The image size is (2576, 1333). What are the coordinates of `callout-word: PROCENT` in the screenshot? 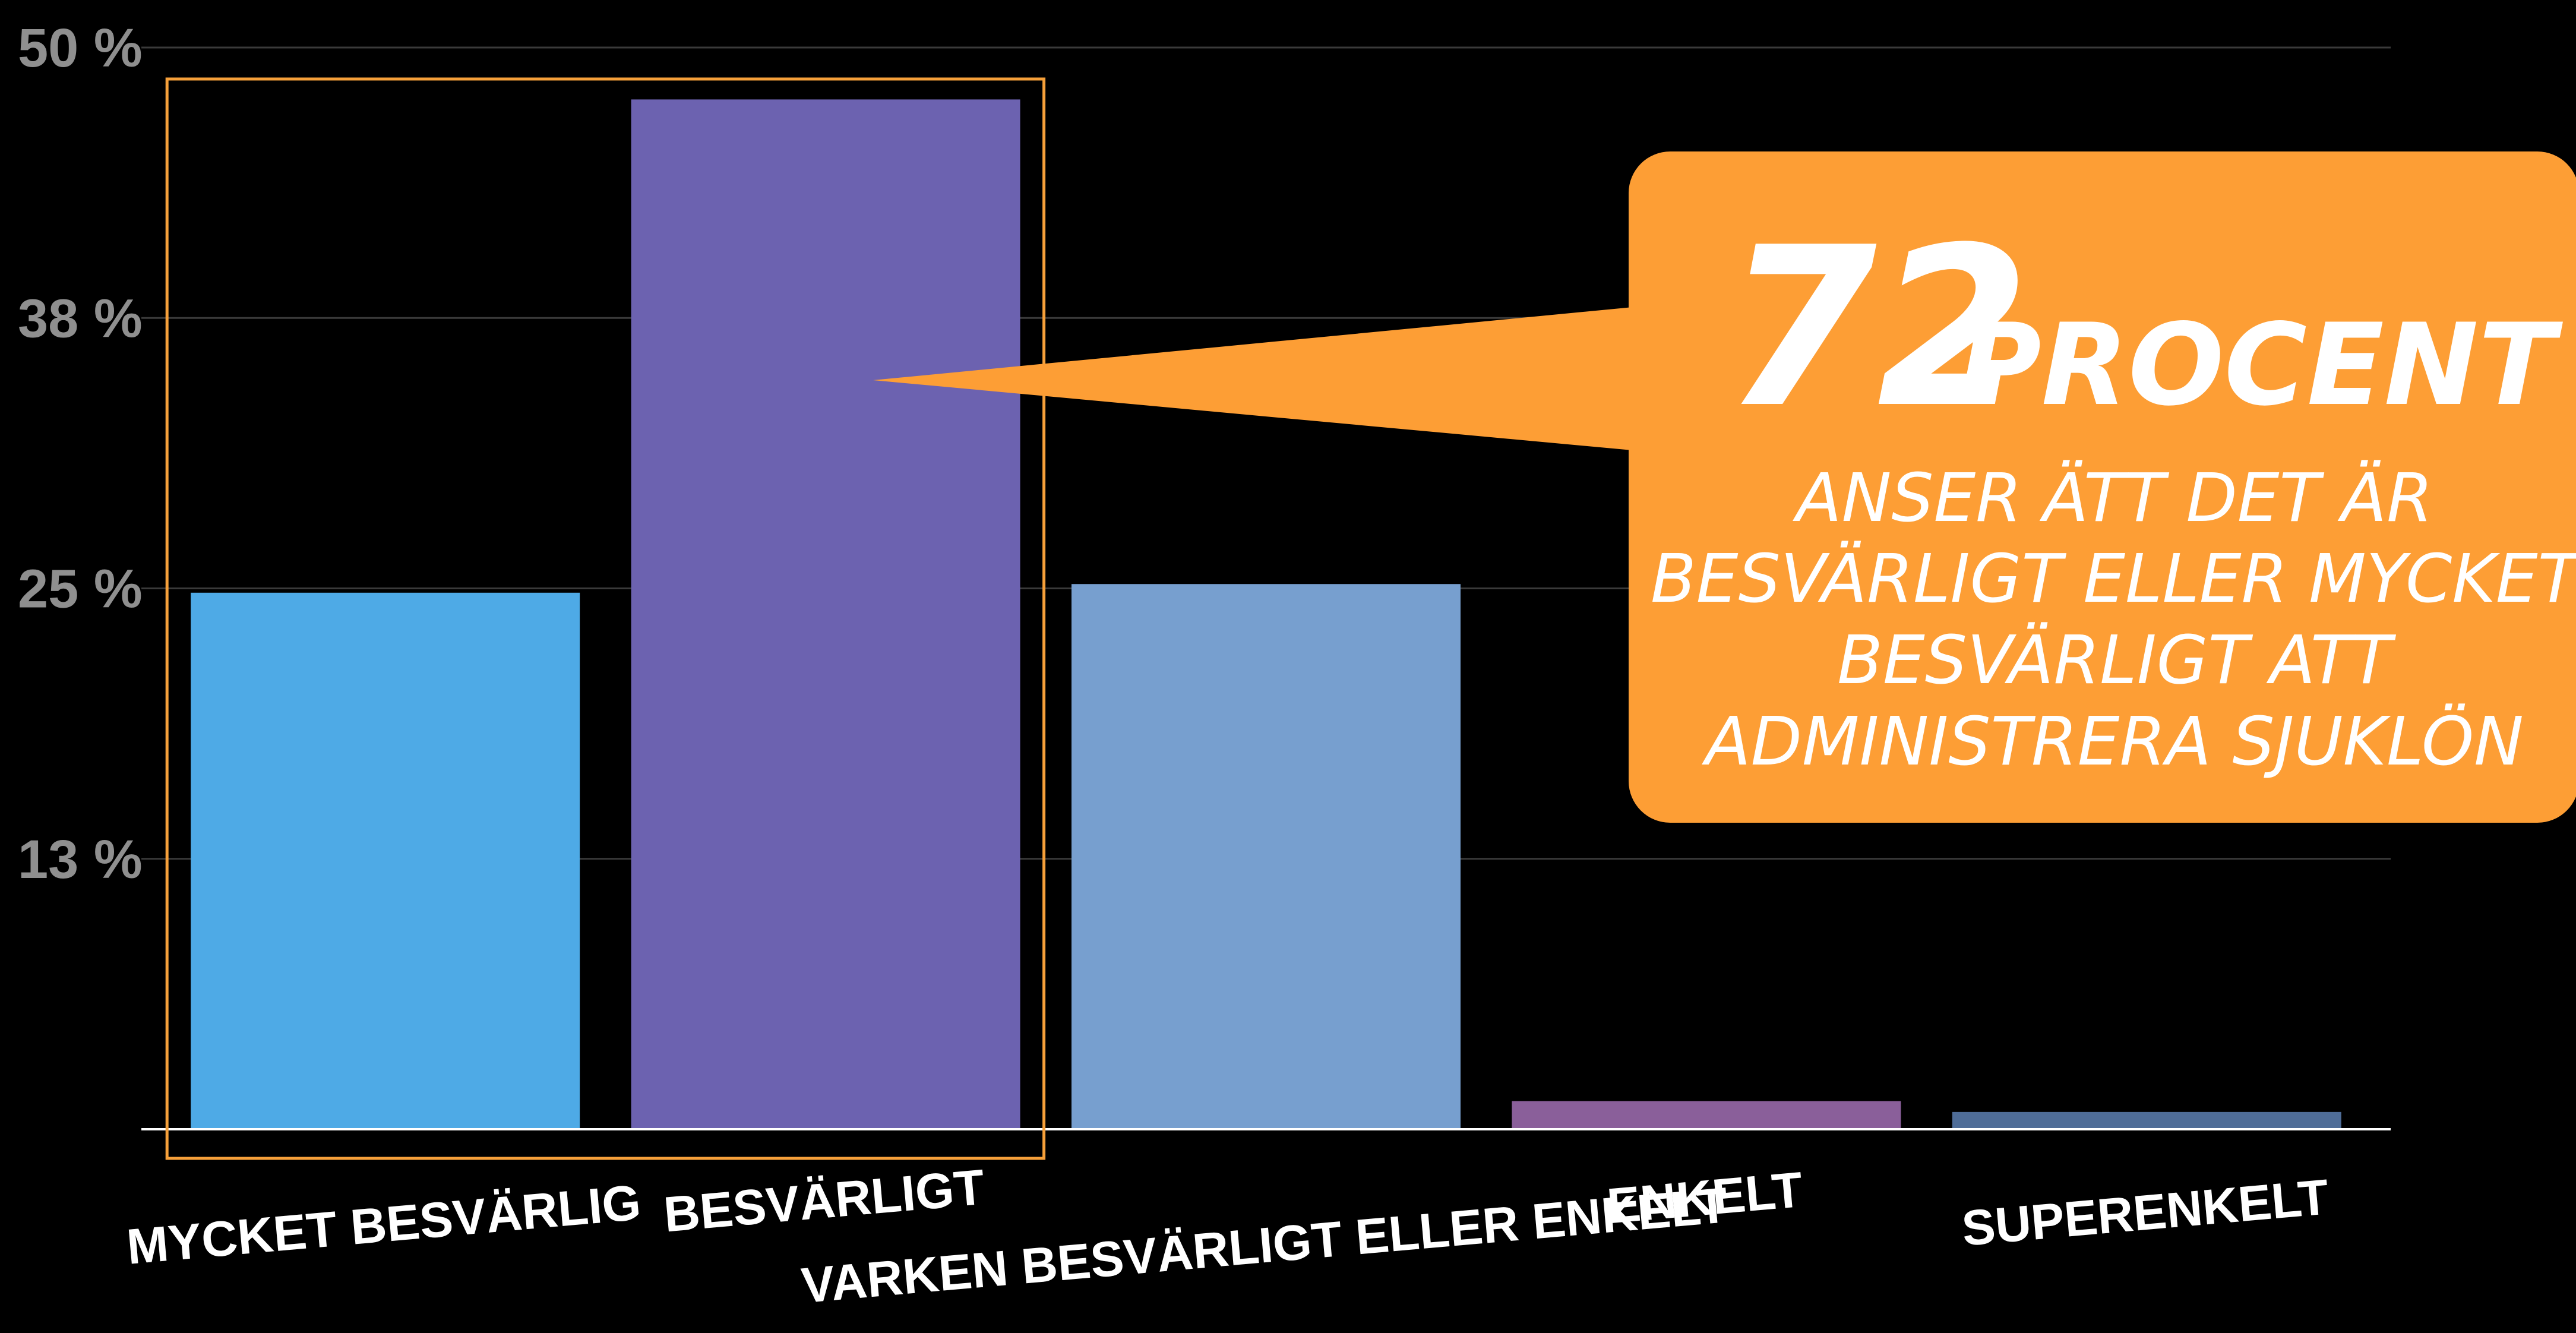 It's located at (2261, 365).